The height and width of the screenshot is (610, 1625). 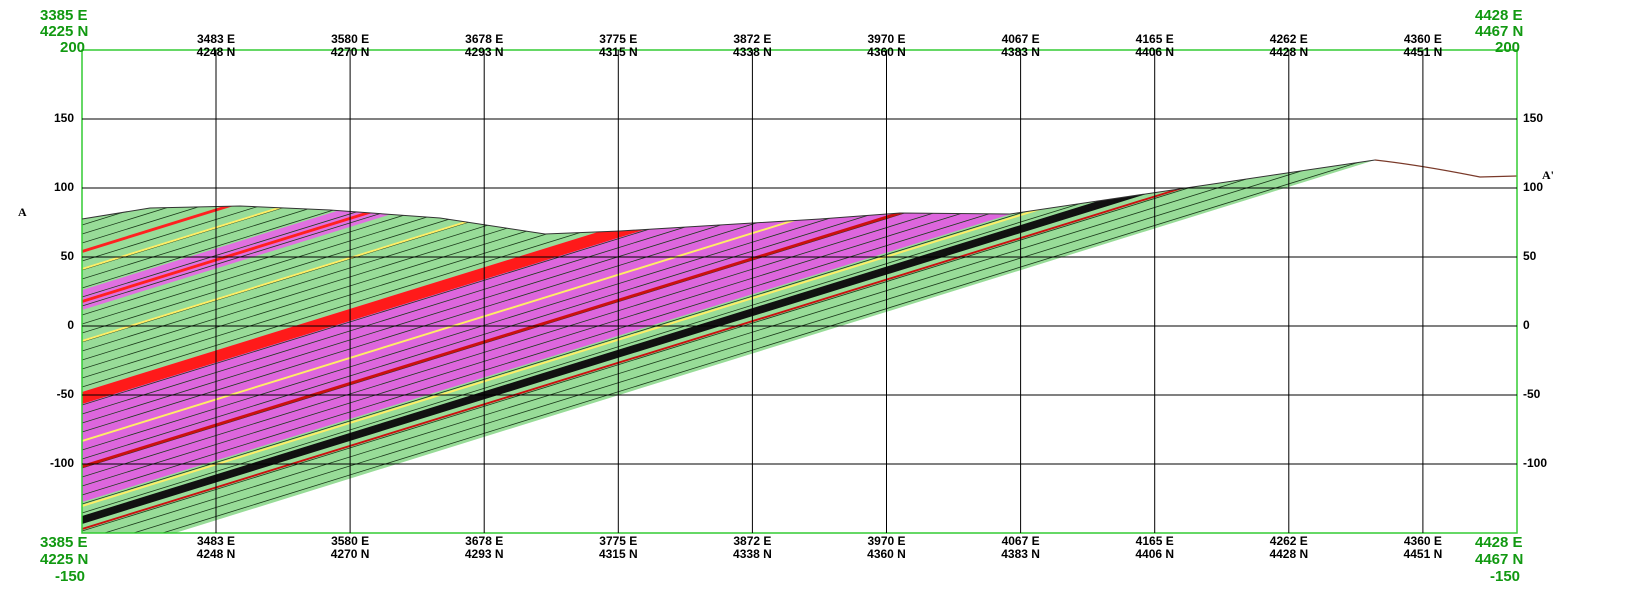 What do you see at coordinates (728, 197) in the screenshot?
I see `ground-surface` at bounding box center [728, 197].